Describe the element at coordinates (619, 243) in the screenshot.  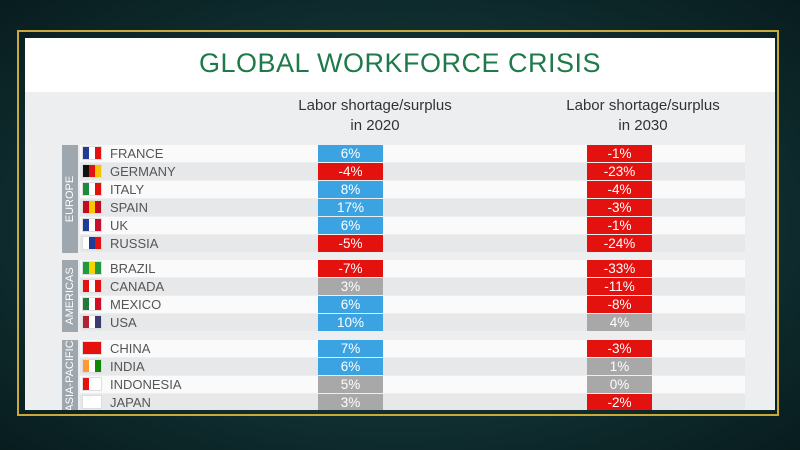
I see `value-2030: -24%` at that location.